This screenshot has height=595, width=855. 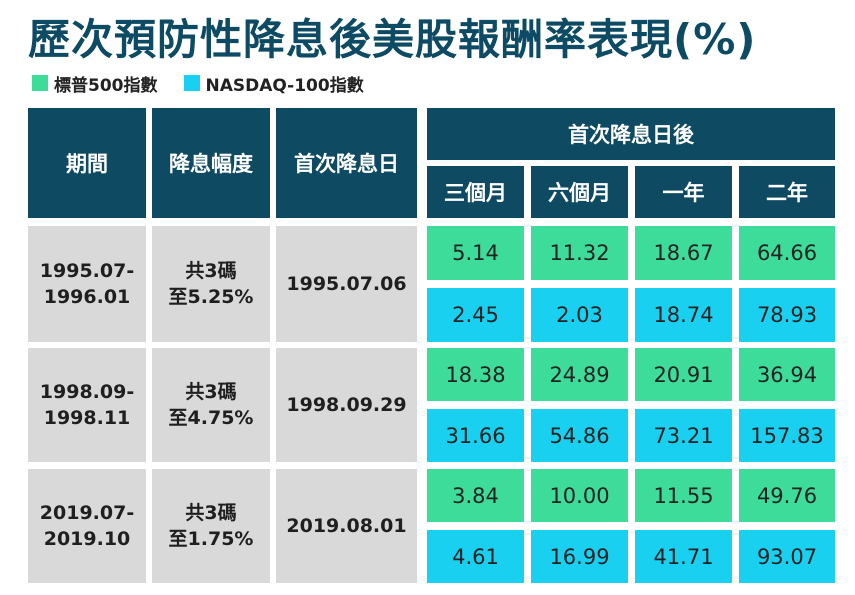 I want to click on row3-nasdaq-1y: 41.71, so click(x=683, y=556).